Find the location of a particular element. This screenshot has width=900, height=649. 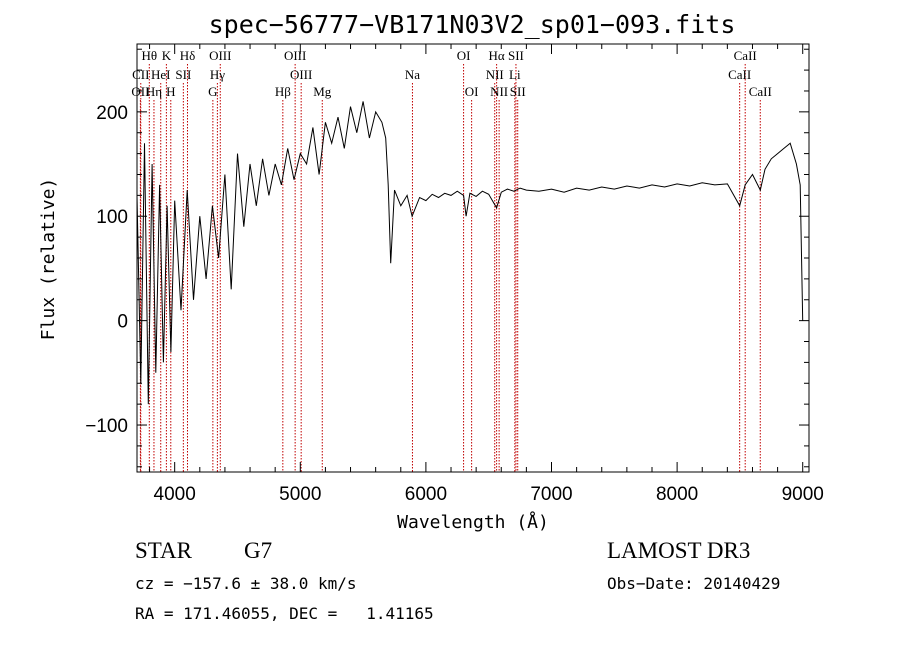

marker-label: Hδ is located at coordinates (188, 55).